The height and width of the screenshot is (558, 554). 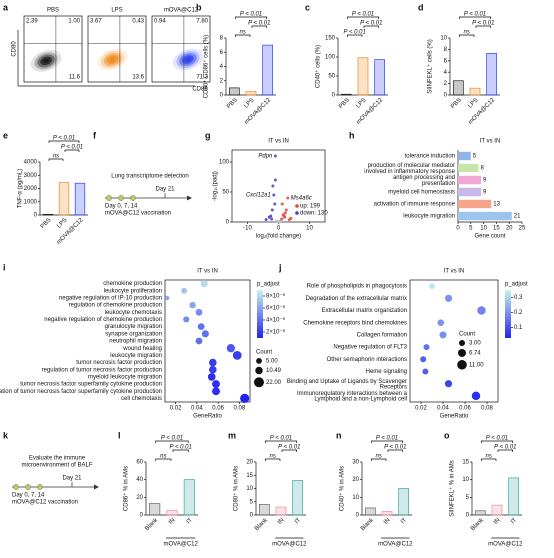 I want to click on category-label: Degradation of the extracellular matrix, so click(x=356, y=299).